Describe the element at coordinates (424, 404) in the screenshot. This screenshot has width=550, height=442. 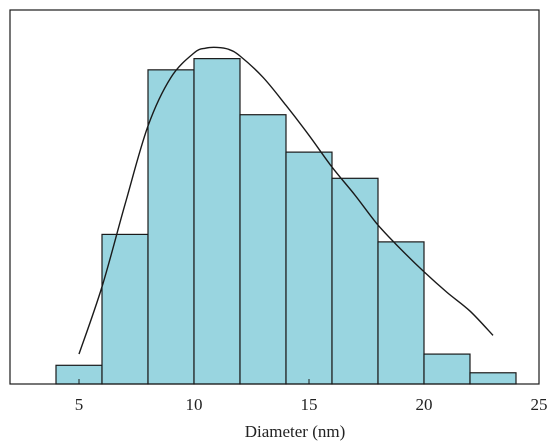
I see `x-tick-label-3: 20` at that location.